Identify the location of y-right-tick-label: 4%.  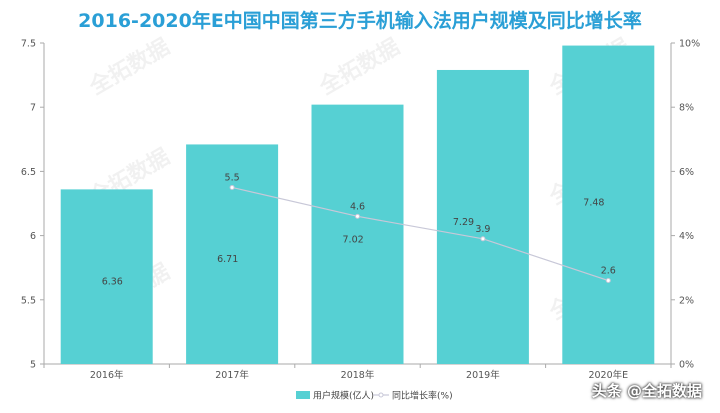
(686, 236).